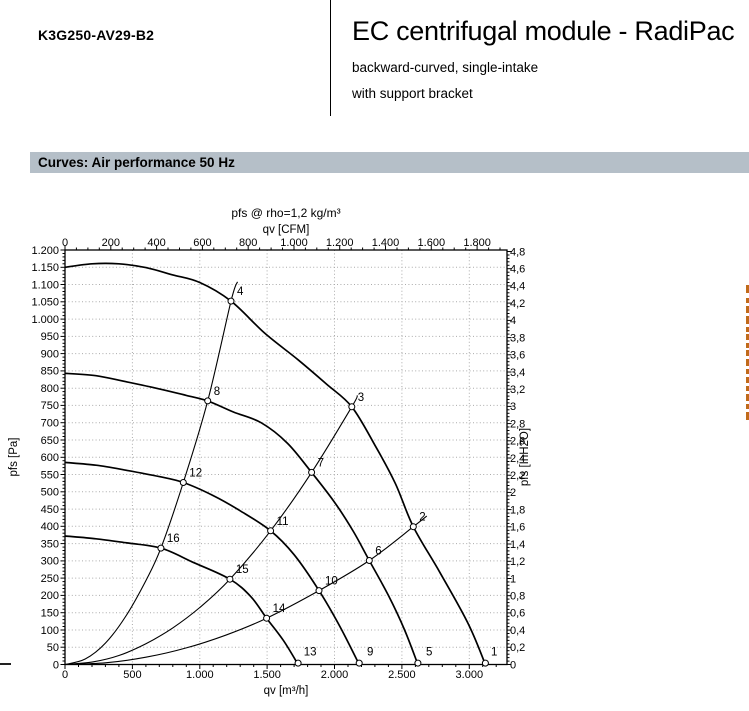  What do you see at coordinates (340, 243) in the screenshot?
I see `x-top-tick-label: 1.200` at bounding box center [340, 243].